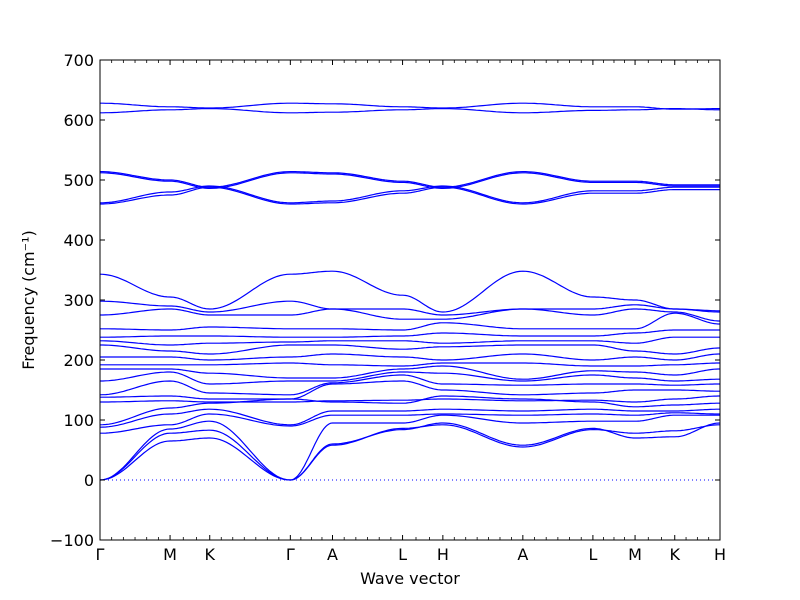  Describe the element at coordinates (78, 420) in the screenshot. I see `y-tick-label: 100` at that location.